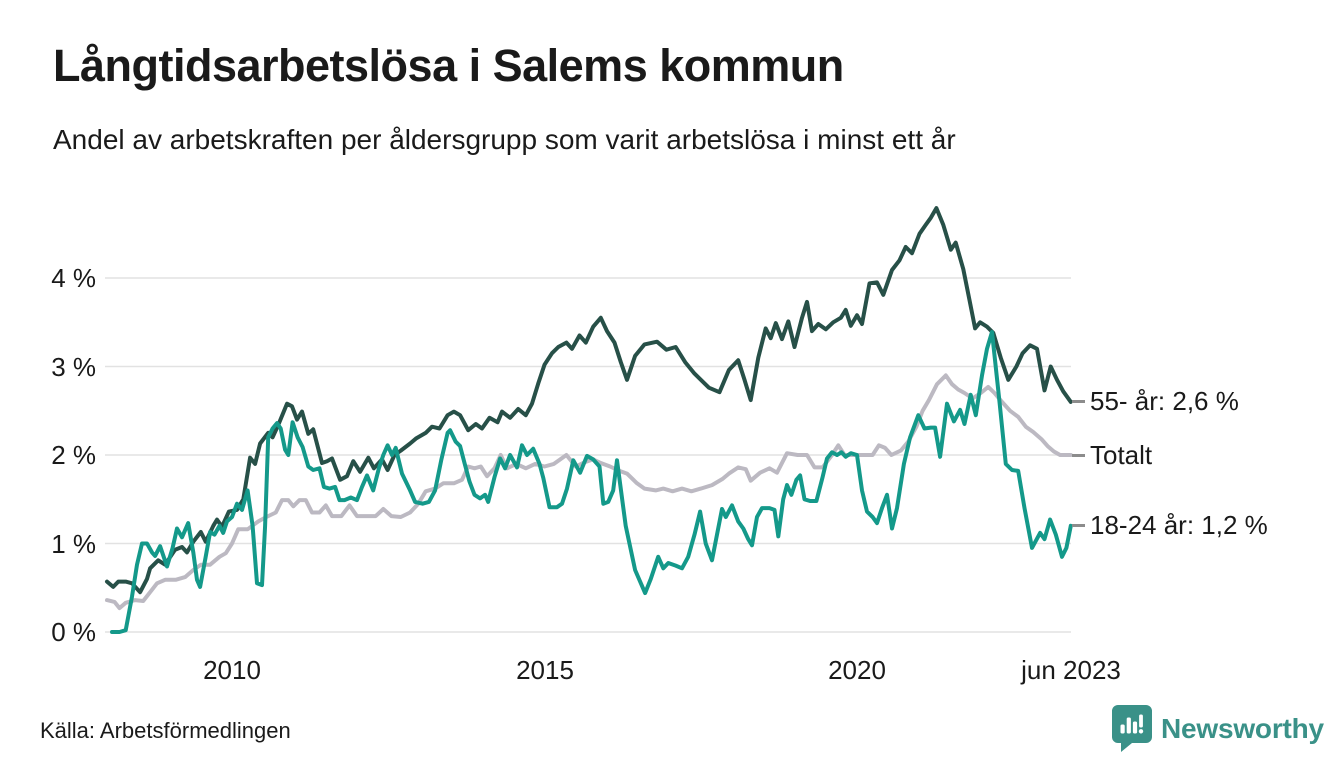 The image size is (1340, 780). What do you see at coordinates (1121, 454) in the screenshot?
I see `end-label-text-totalt: Totalt` at bounding box center [1121, 454].